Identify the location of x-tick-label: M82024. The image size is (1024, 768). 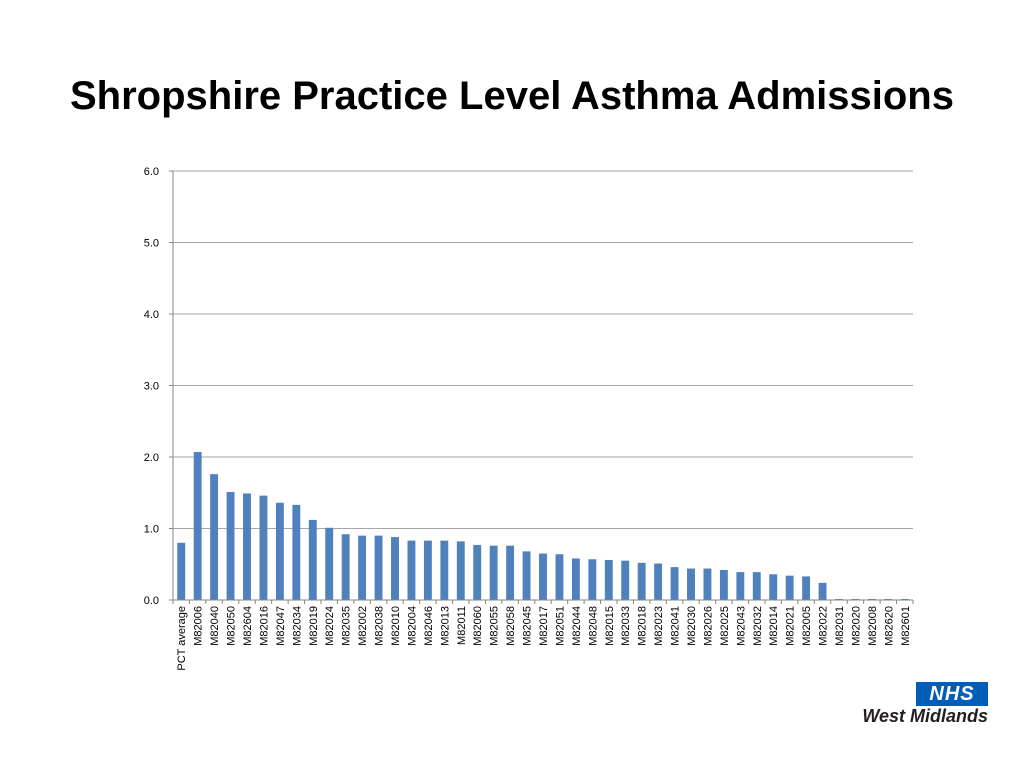
(330, 626).